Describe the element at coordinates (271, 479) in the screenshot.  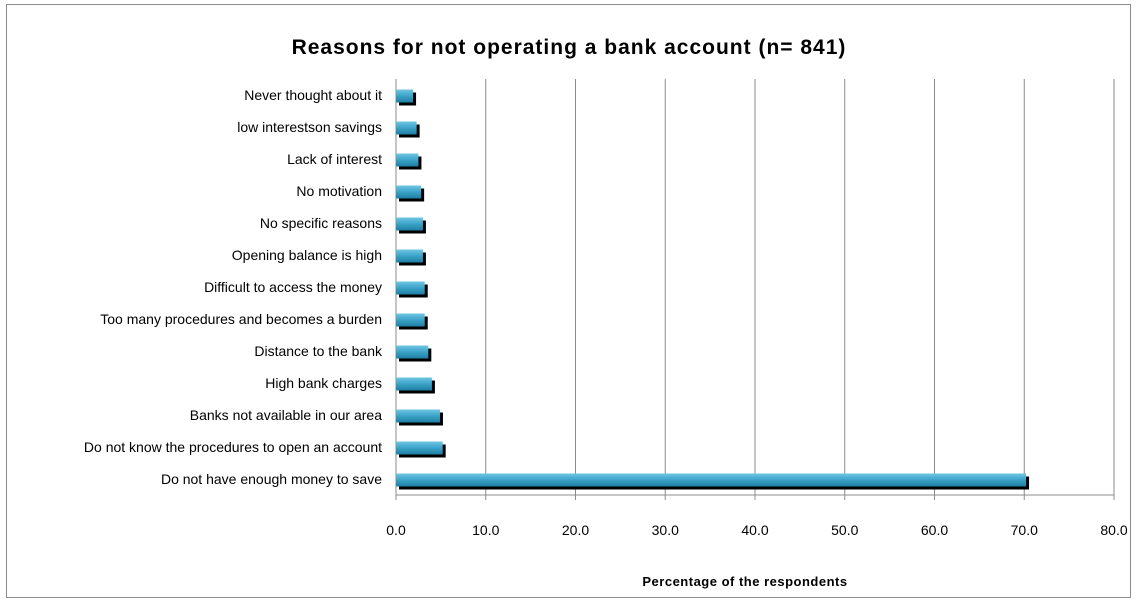
I see `category-label: Do not have enough money to save` at that location.